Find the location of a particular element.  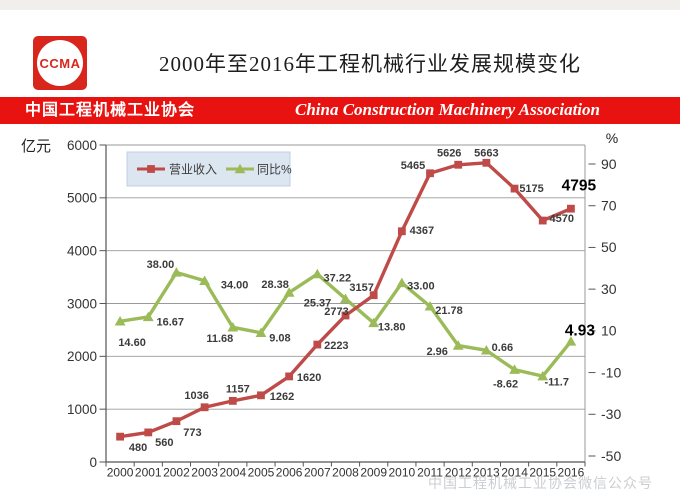

left-axis-tick-label: 4000 is located at coordinates (82, 250).